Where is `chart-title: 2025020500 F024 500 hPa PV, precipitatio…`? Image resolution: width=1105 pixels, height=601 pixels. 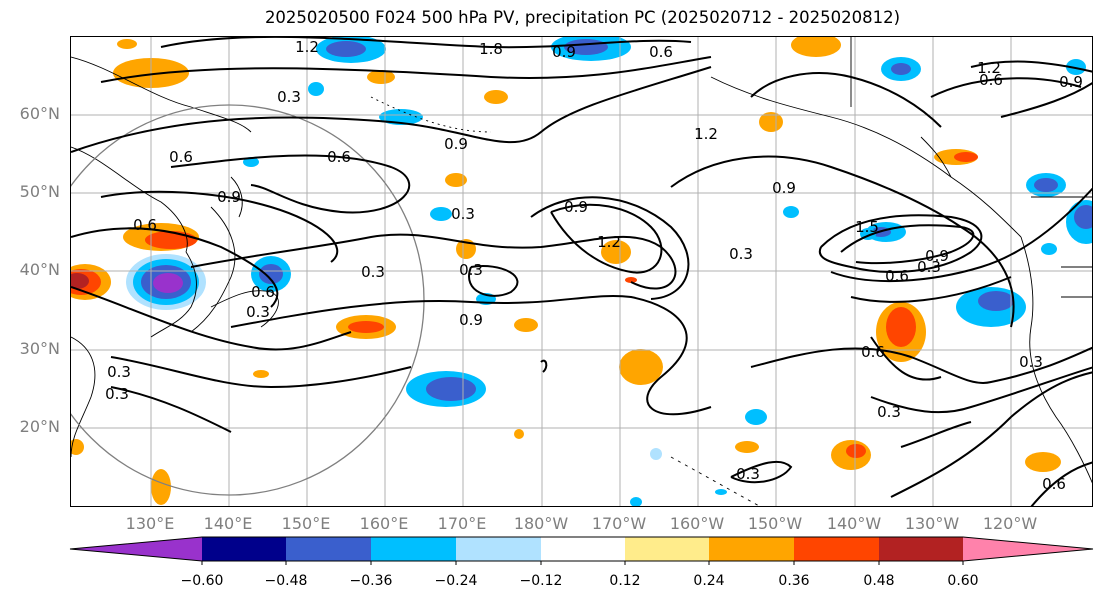
chart-title: 2025020500 F024 500 hPa PV, precipitatio… is located at coordinates (582, 17).